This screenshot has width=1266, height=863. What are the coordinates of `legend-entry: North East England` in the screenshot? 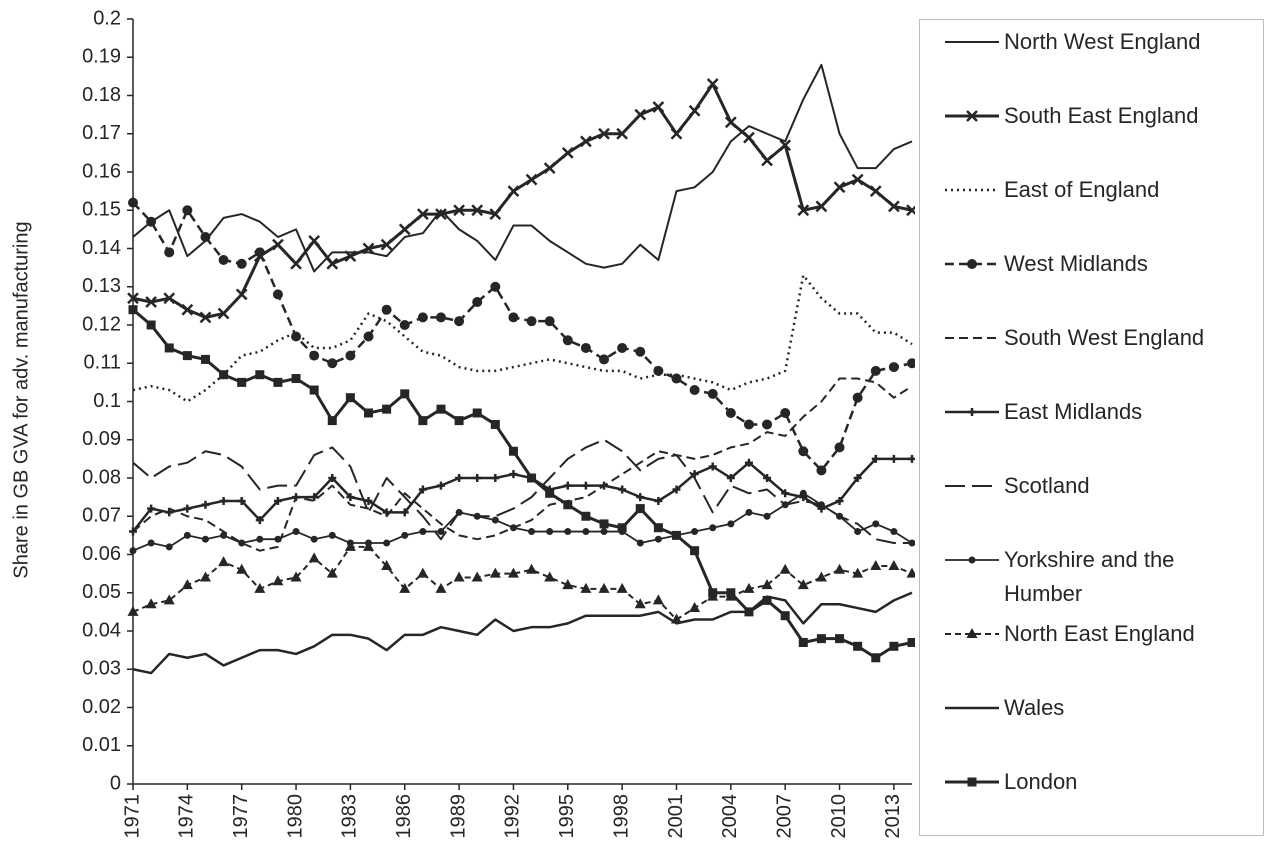 It's located at (1099, 634).